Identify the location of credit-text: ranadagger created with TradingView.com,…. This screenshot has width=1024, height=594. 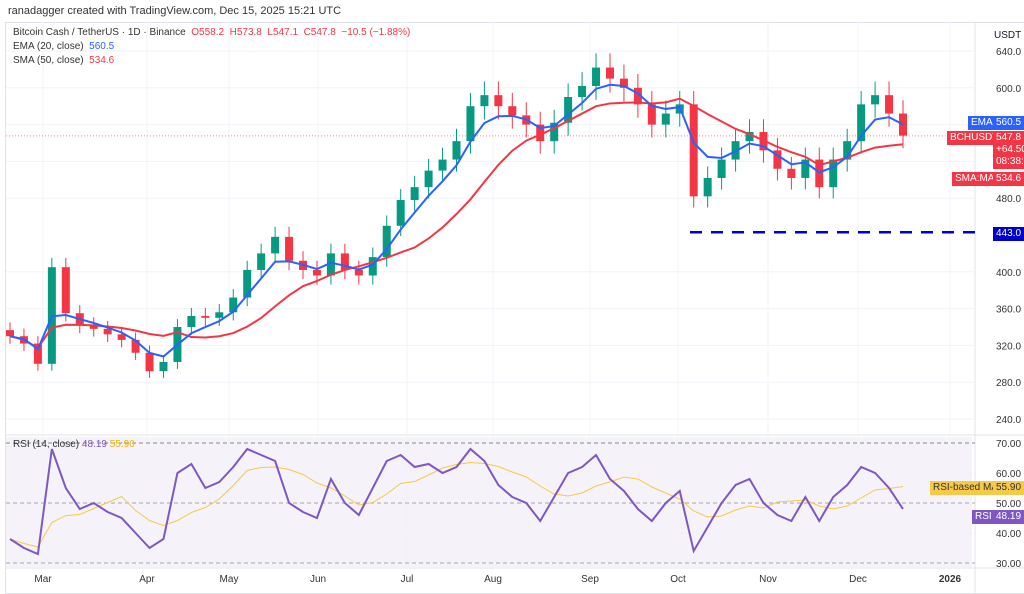
(175, 11).